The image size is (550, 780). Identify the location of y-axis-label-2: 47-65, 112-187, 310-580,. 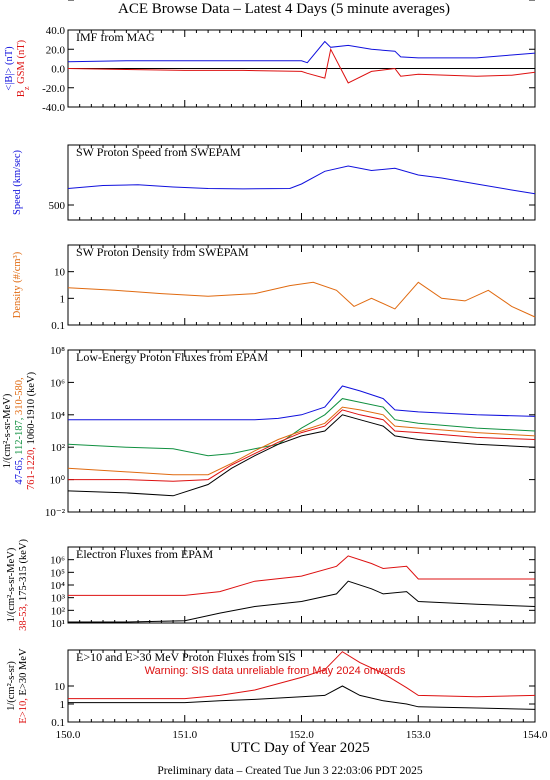
(19, 430).